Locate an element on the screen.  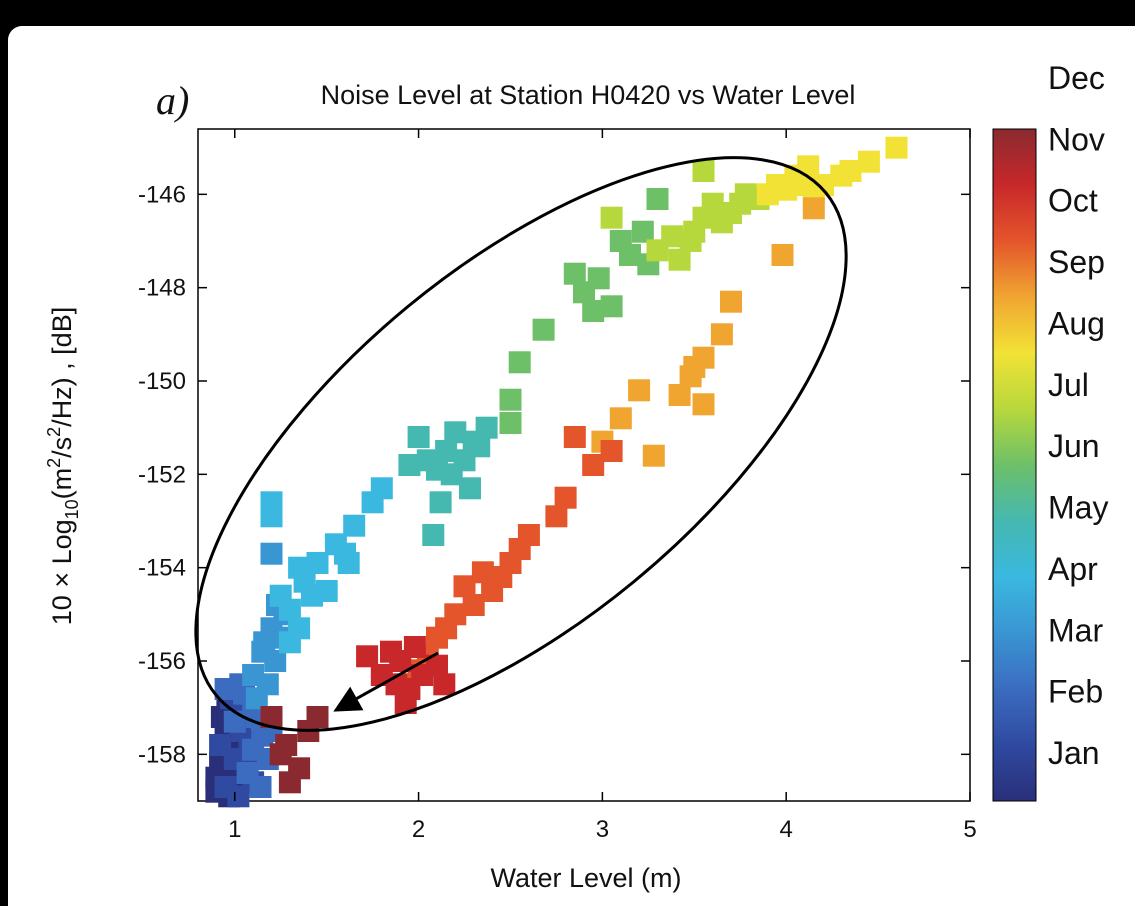
colorbar-label-sep: Sep is located at coordinates (1076, 262).